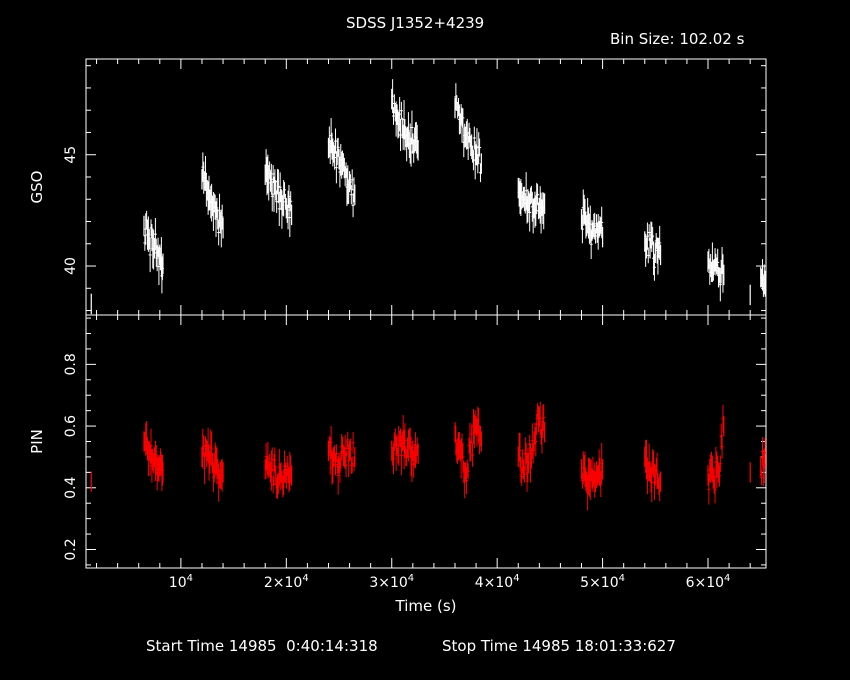 Image resolution: width=850 pixels, height=680 pixels. I want to click on chart-title: SDSS J1352+4239, so click(415, 23).